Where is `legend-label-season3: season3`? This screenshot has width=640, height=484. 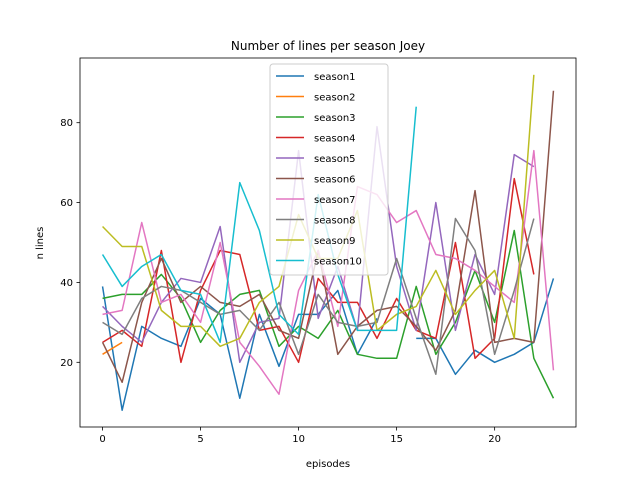 legend-label-season3: season3 is located at coordinates (335, 118).